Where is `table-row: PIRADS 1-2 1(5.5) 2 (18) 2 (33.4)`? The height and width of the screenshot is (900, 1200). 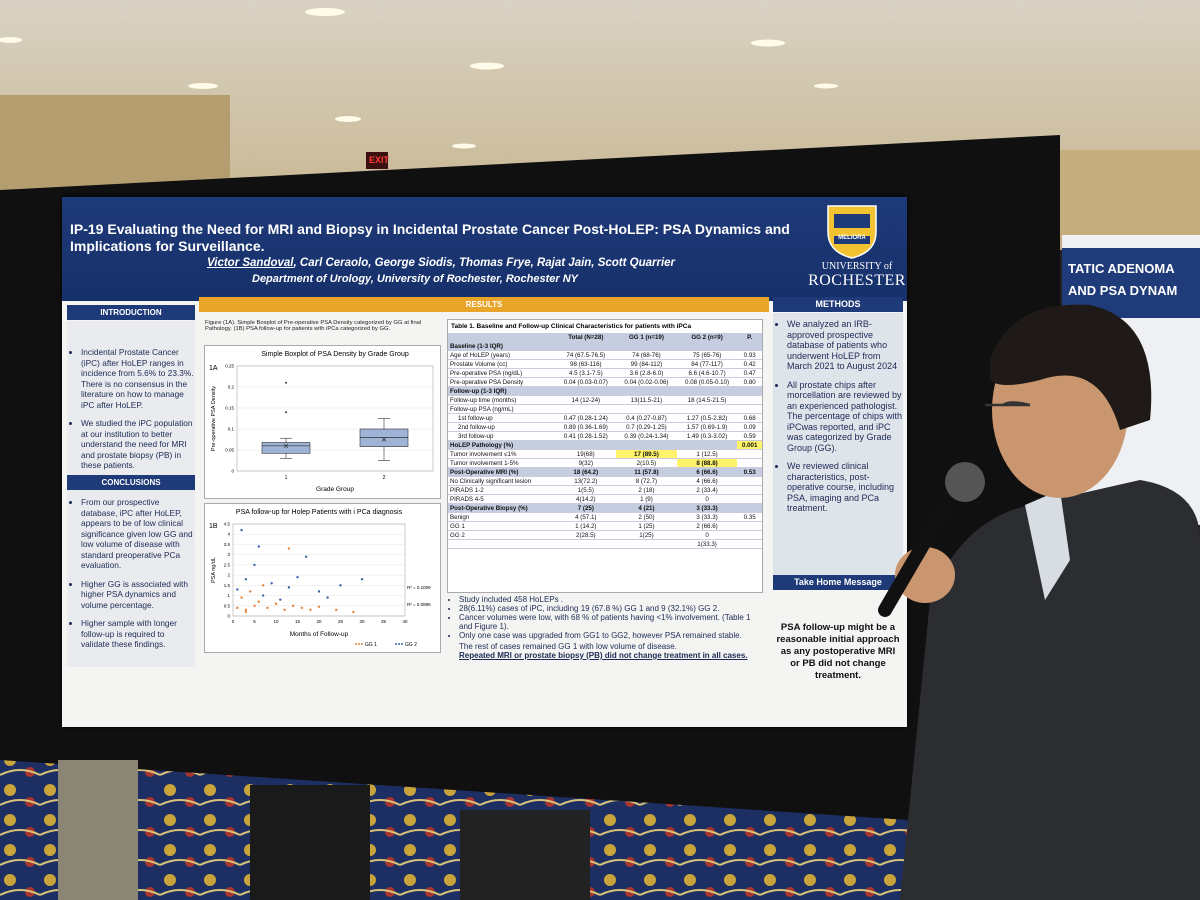 table-row: PIRADS 1-2 1(5.5) 2 (18) 2 (33.4) is located at coordinates (605, 490).